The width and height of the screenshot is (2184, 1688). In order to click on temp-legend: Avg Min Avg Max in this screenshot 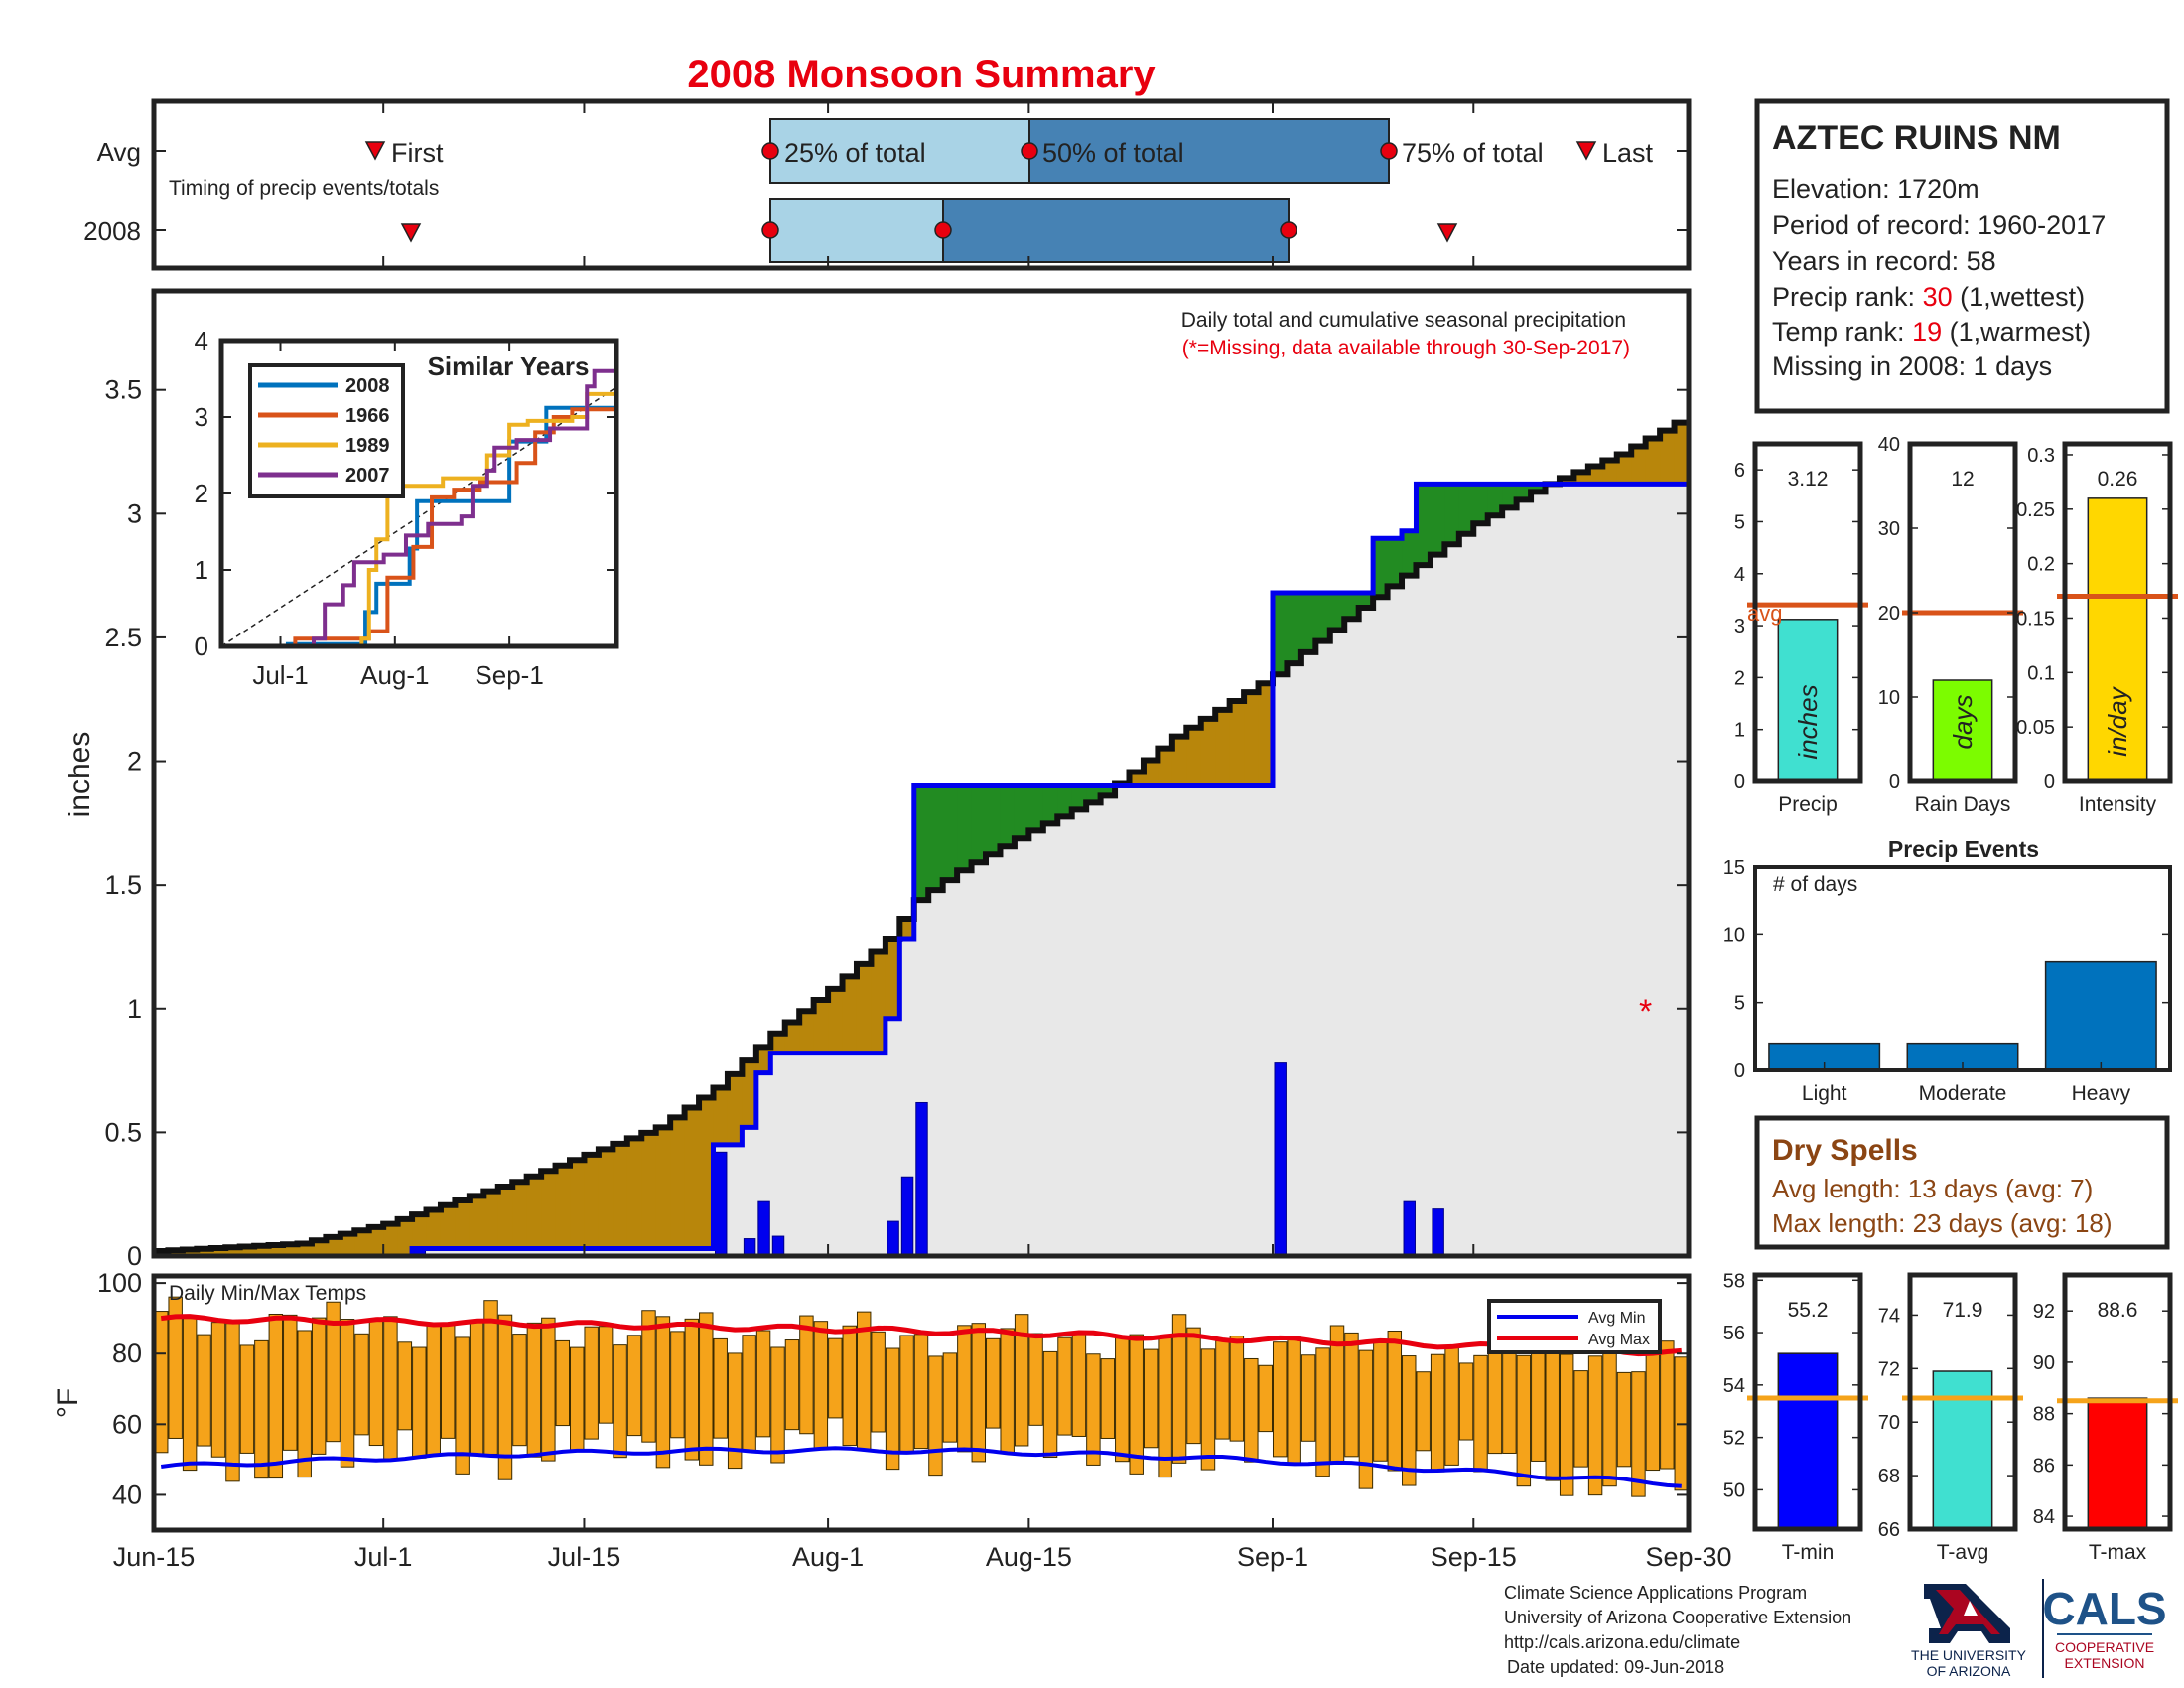, I will do `click(1574, 1326)`.